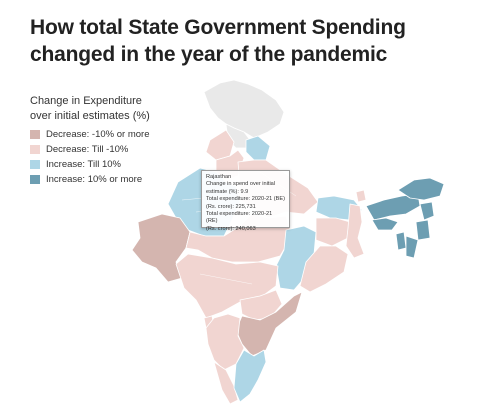  I want to click on state-odisha, so click(324, 269).